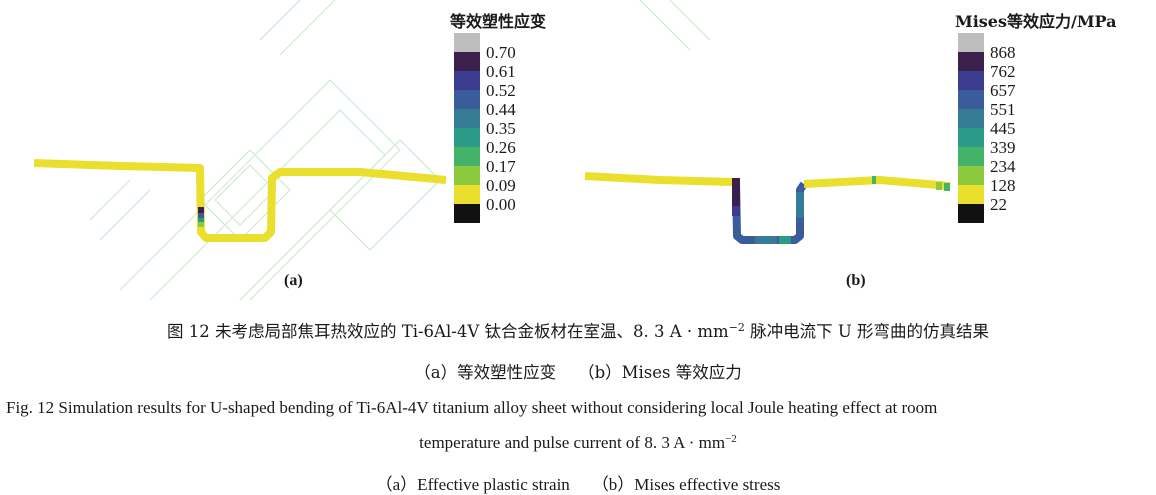  What do you see at coordinates (731, 439) in the screenshot?
I see `caption-en-line2-sup: −2` at bounding box center [731, 439].